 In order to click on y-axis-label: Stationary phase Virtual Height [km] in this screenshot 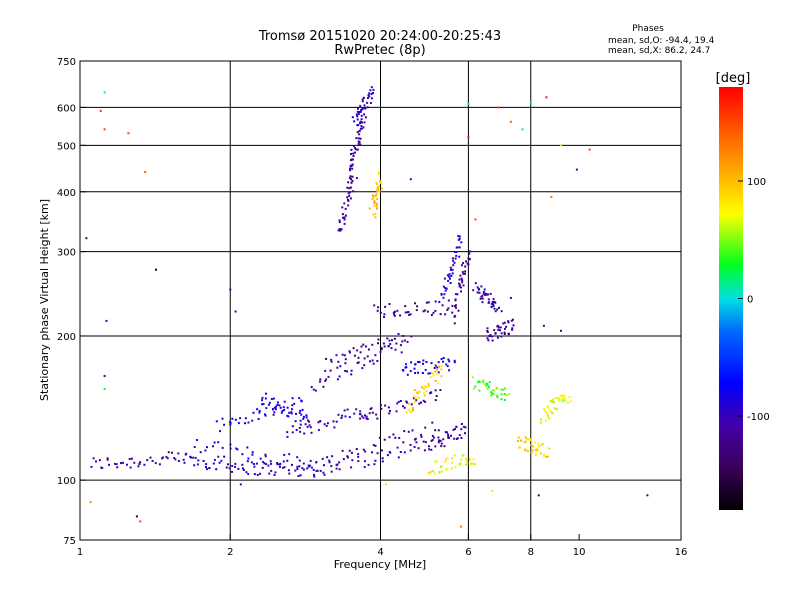, I will do `click(44, 300)`.